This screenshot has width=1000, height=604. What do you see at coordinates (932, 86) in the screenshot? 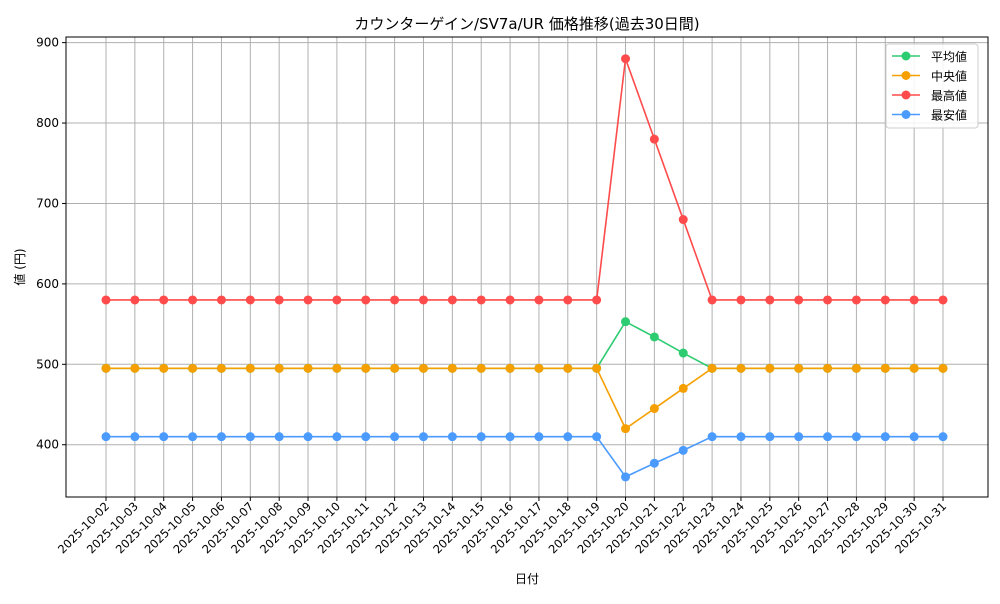
I see `legend-box` at bounding box center [932, 86].